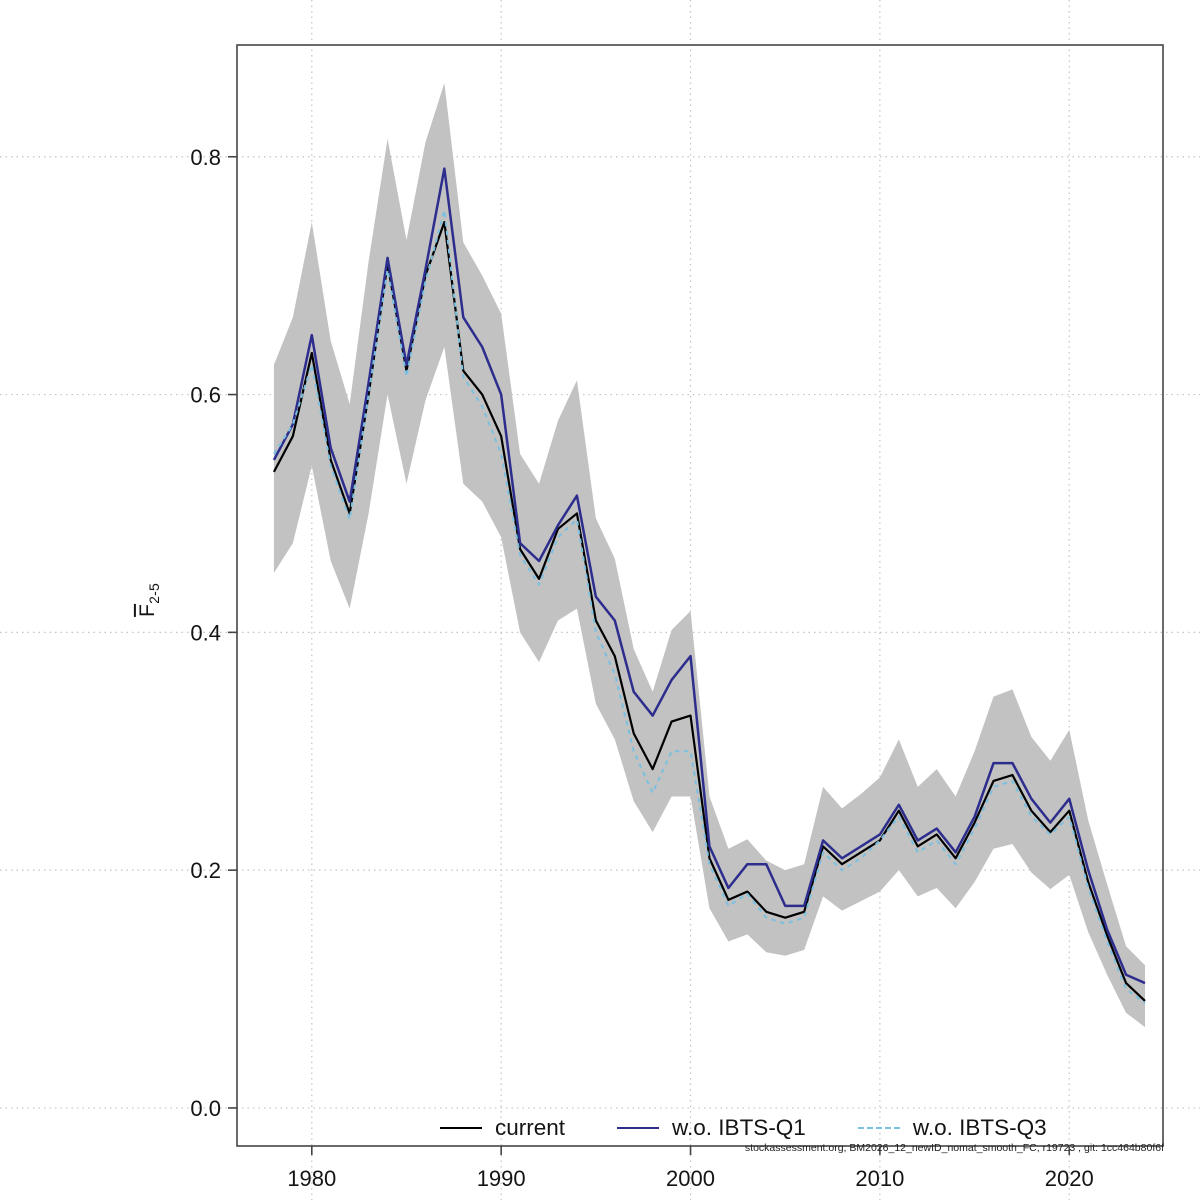 The height and width of the screenshot is (1200, 1200). Describe the element at coordinates (739, 1127) in the screenshot. I see `legend-label-wo-ibts-q1: w.o. IBTS-Q1` at that location.